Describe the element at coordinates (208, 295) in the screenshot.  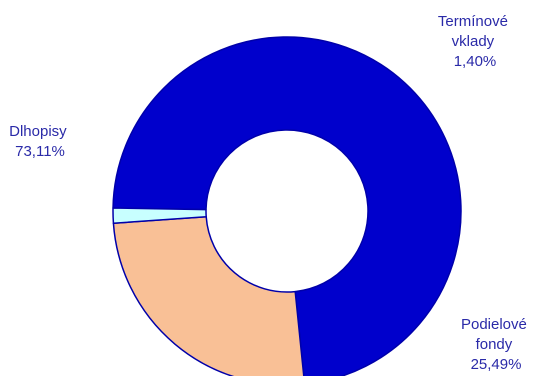
I see `slice-podielove-fondy` at that location.